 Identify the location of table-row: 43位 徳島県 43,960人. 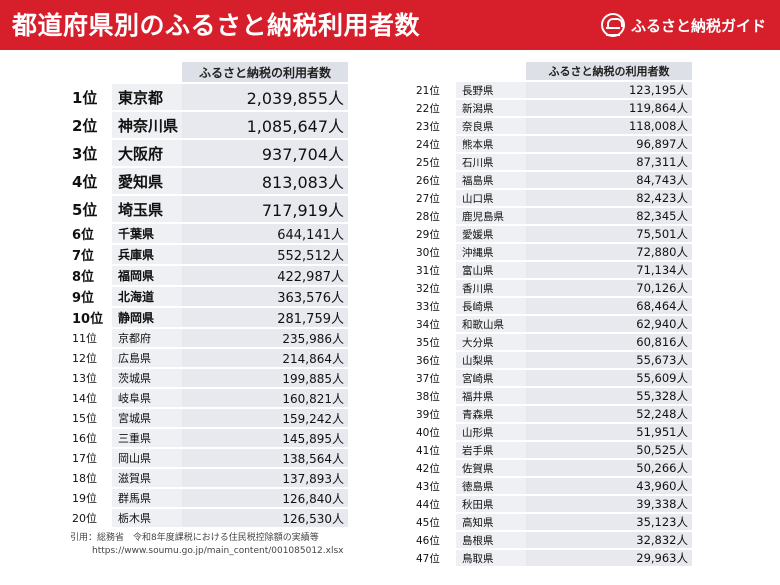
(553, 487).